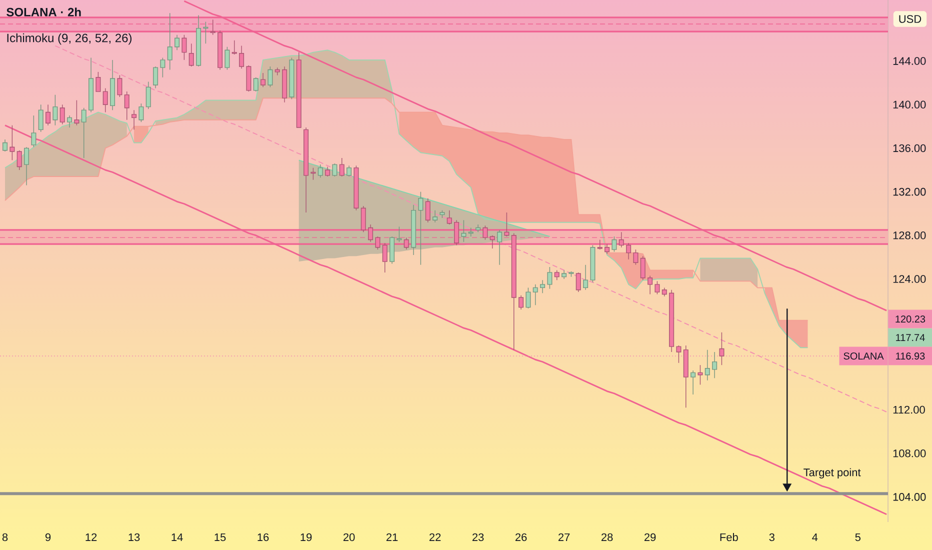  Describe the element at coordinates (911, 319) in the screenshot. I see `text: 120.23` at that location.